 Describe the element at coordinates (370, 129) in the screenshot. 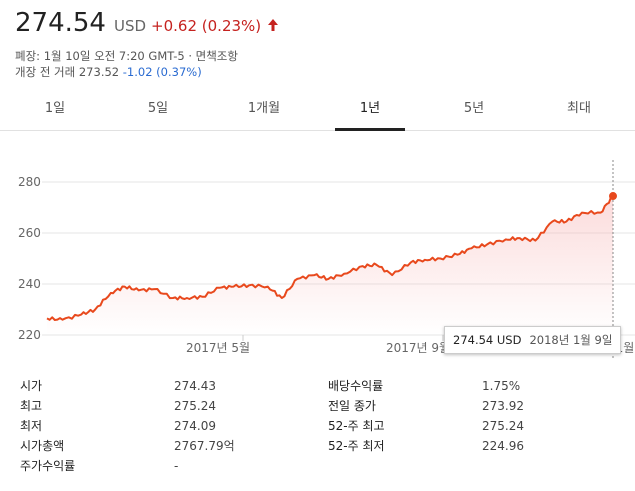

I see `active-tab-indicator` at that location.